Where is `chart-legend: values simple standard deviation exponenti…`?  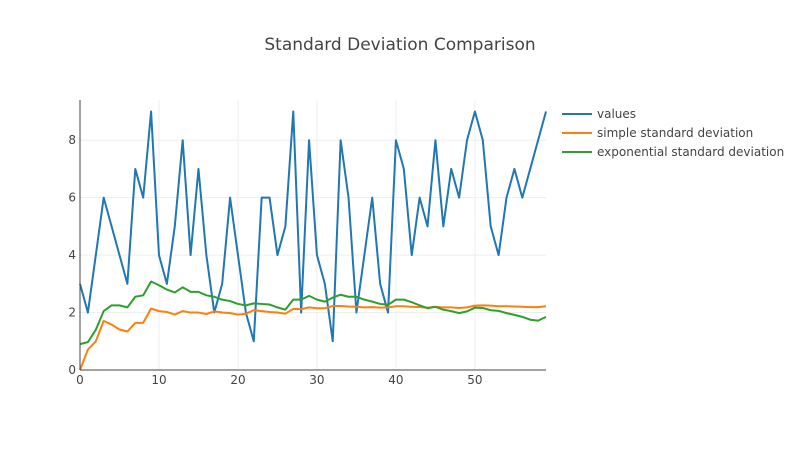
chart-legend: values simple standard deviation exponenti… is located at coordinates (673, 133).